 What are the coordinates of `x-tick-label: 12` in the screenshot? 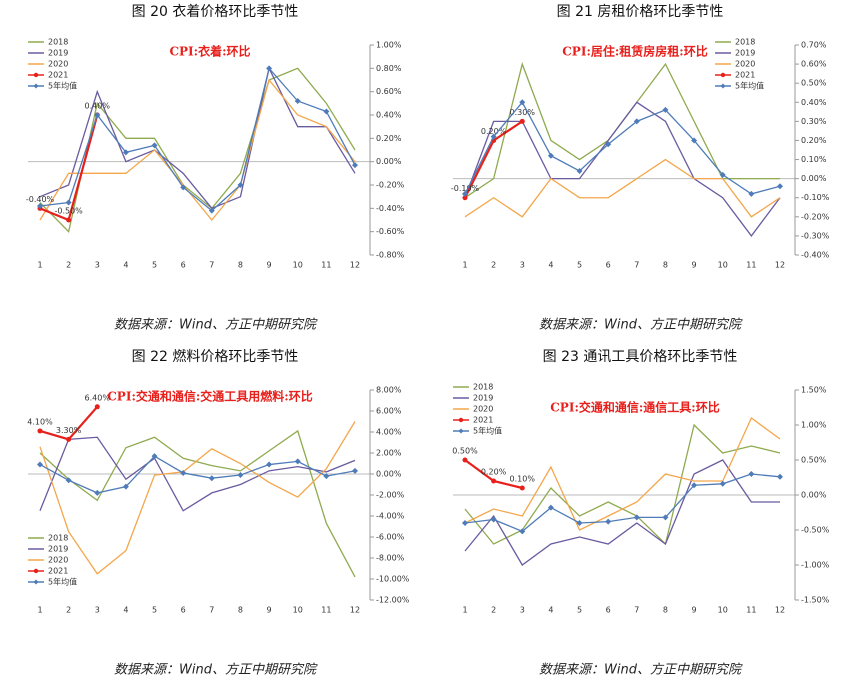 It's located at (780, 610).